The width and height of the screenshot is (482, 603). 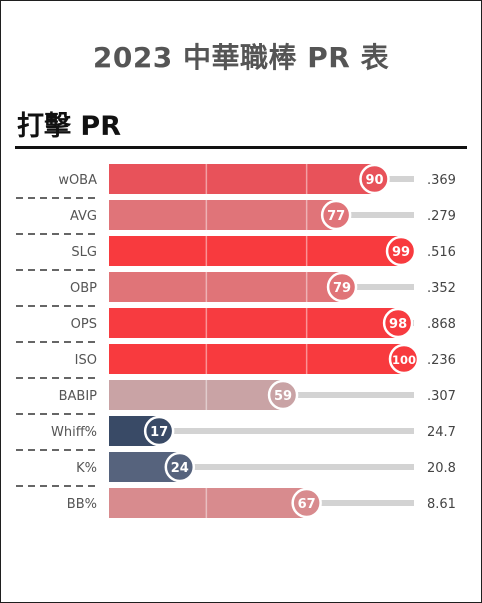 What do you see at coordinates (84, 252) in the screenshot?
I see `category-label: SLG` at bounding box center [84, 252].